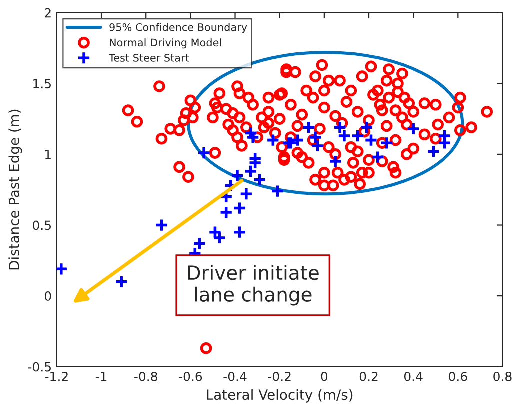 The height and width of the screenshot is (415, 513). I want to click on x-tick-label: 0.2, so click(369, 377).